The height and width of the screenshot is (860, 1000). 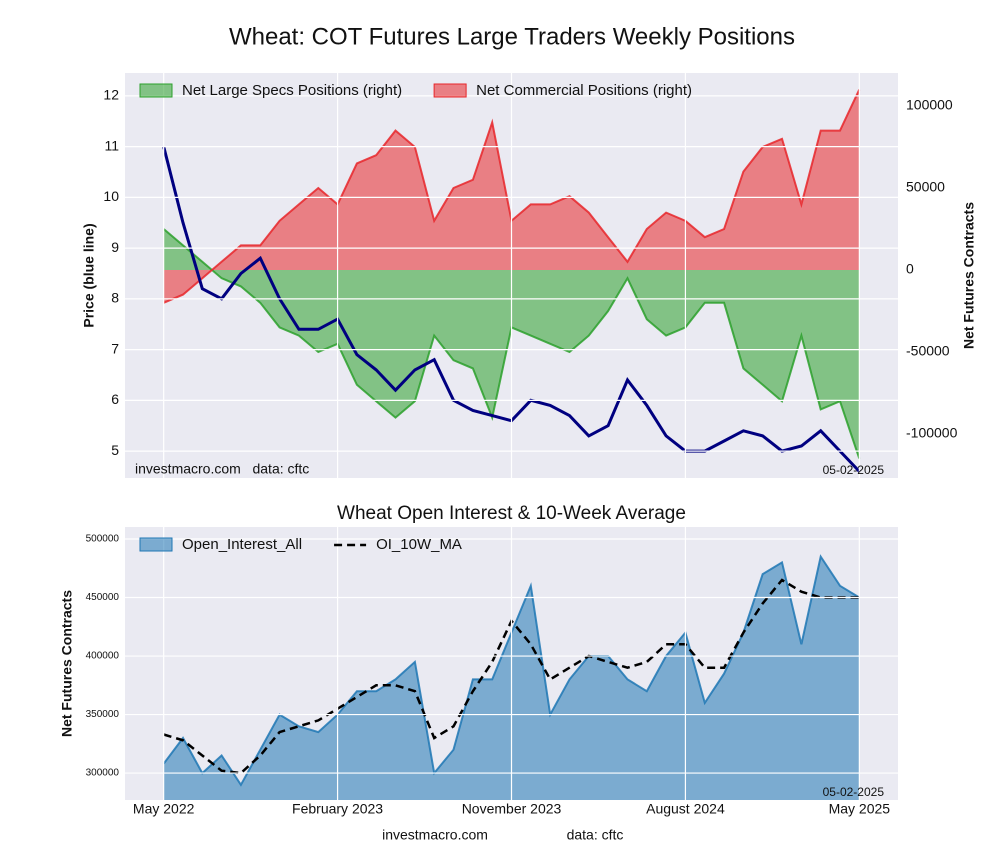 I want to click on y-axis-label: Net Futures Contracts, so click(x=67, y=663).